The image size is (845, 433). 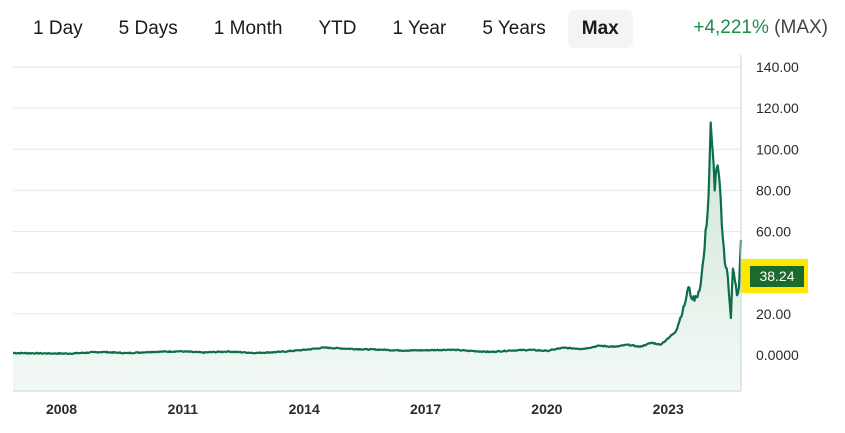 What do you see at coordinates (425, 409) in the screenshot?
I see `x-tick-label: 2017` at bounding box center [425, 409].